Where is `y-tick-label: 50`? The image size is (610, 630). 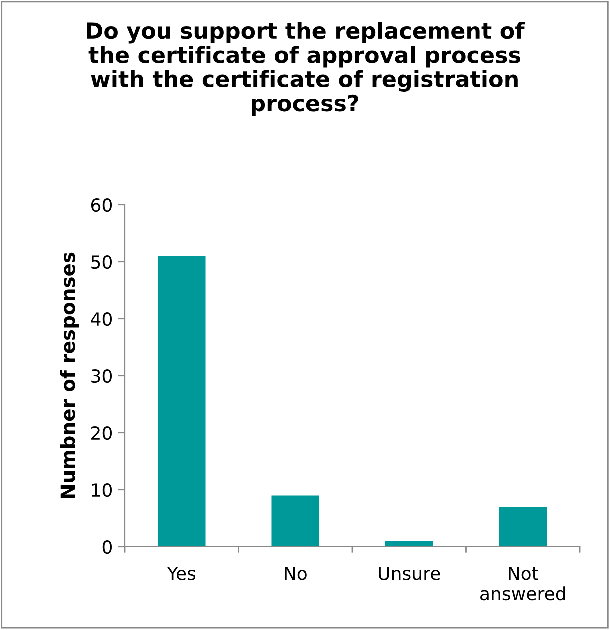
y-tick-label: 50 is located at coordinates (102, 262).